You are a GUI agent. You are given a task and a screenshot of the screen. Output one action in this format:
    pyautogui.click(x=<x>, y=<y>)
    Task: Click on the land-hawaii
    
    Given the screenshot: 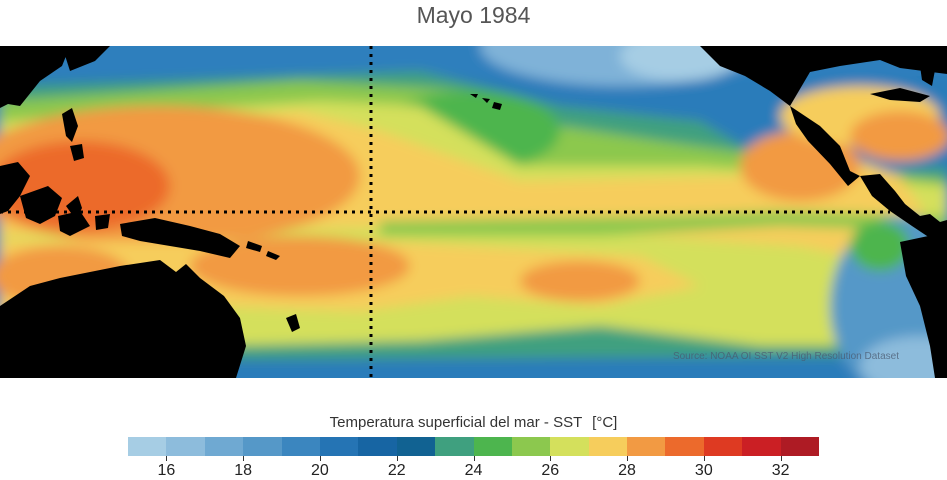 What is the action you would take?
    pyautogui.click(x=486, y=102)
    